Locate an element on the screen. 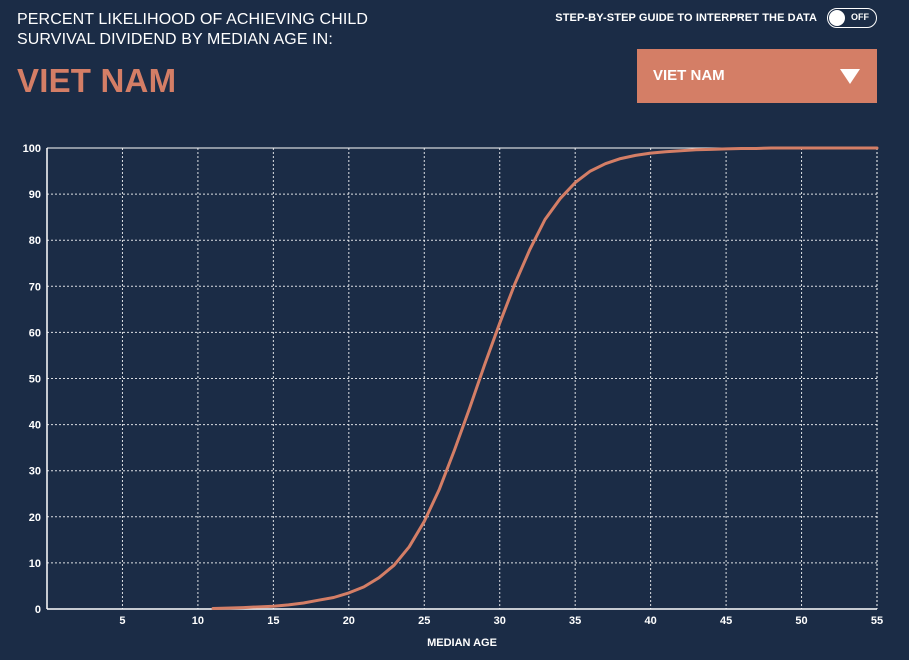 This screenshot has height=660, width=909. y-tick-label: 100 is located at coordinates (32, 149).